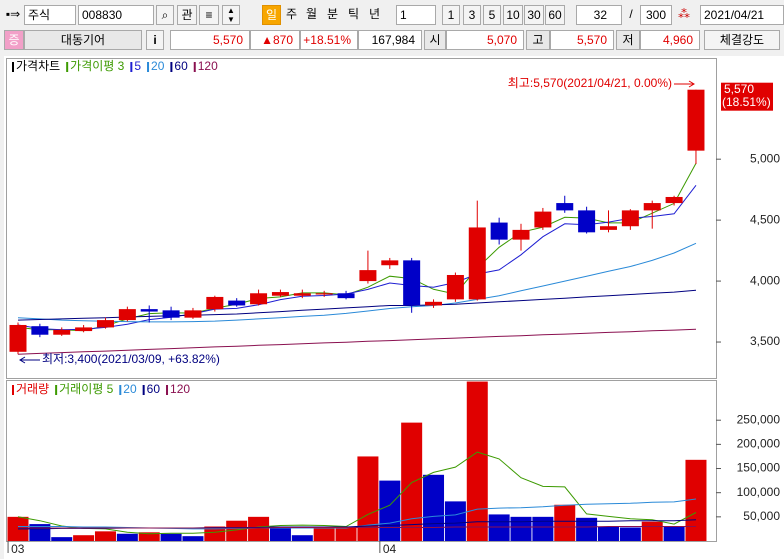  What do you see at coordinates (765, 280) in the screenshot?
I see `y-tick-label: 4,000` at bounding box center [765, 280].